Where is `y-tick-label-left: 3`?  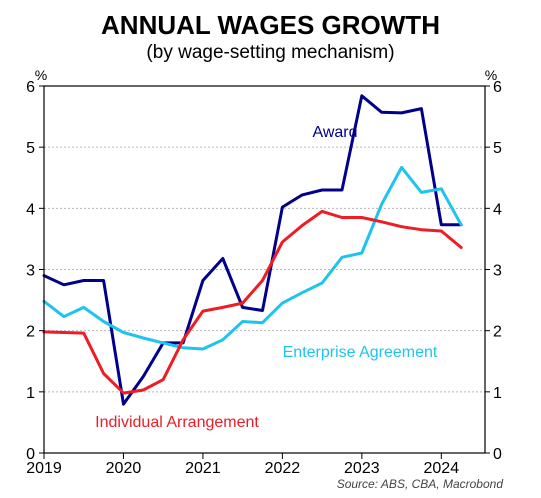 y-tick-label-left: 3 is located at coordinates (30, 271).